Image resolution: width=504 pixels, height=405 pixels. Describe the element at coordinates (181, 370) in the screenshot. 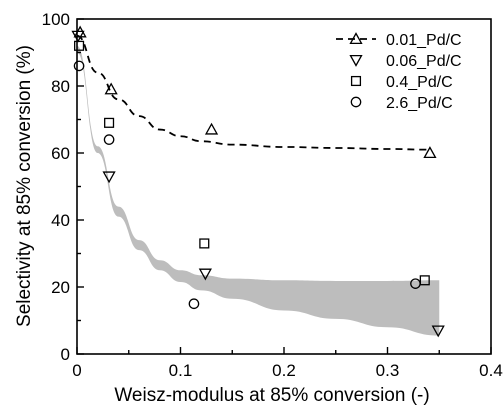

I see `x-tick-label: 0.1` at that location.